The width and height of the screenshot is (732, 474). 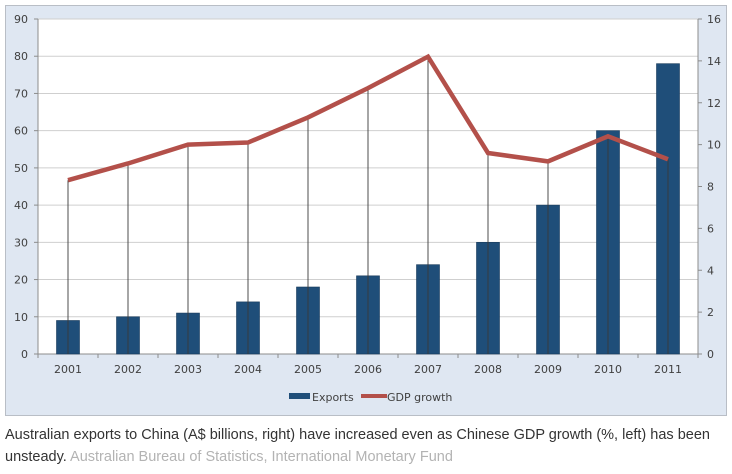 What do you see at coordinates (419, 397) in the screenshot?
I see `legend-label-gdp-growth: GDP growth` at bounding box center [419, 397].